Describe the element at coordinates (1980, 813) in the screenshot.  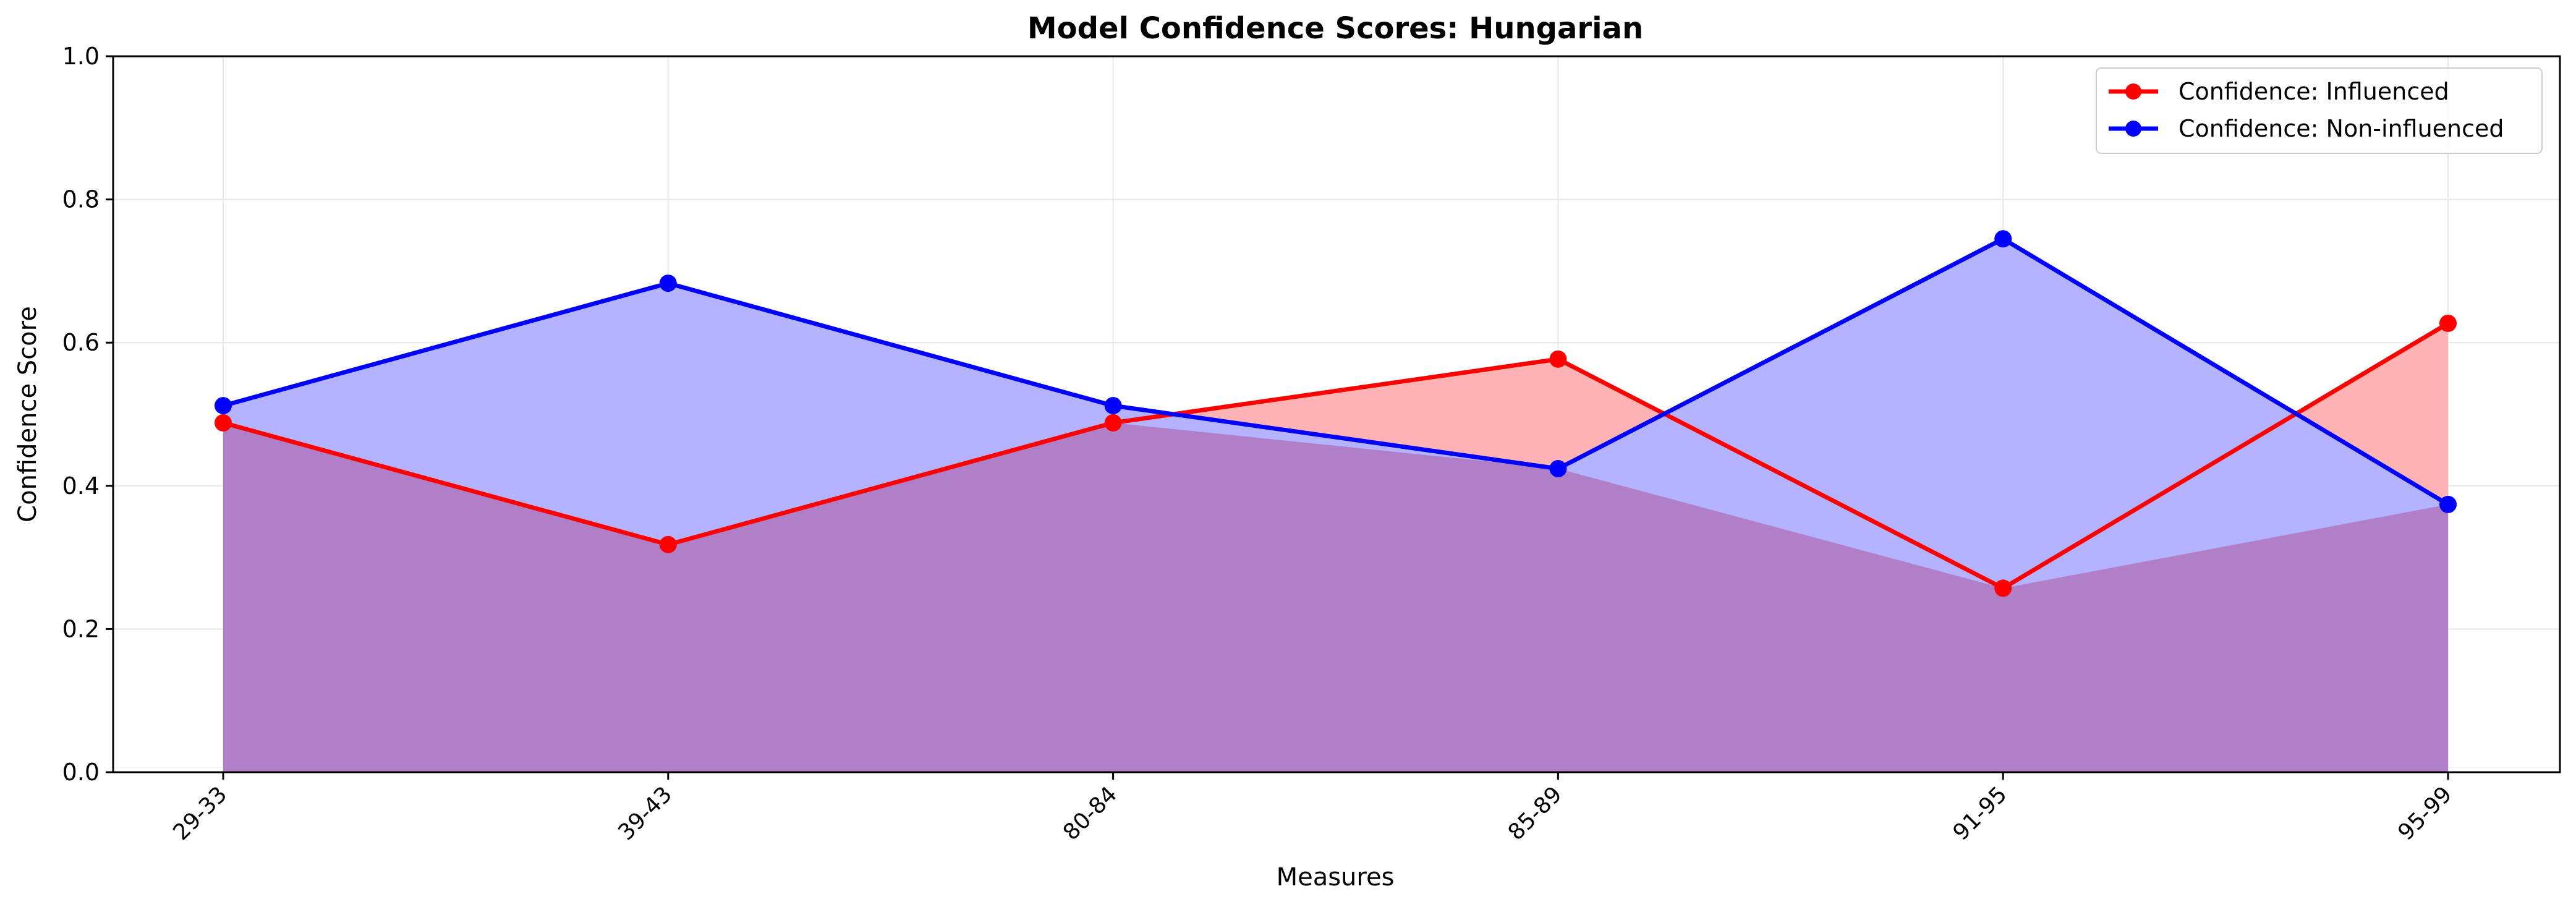
I see `x-tick-label: 91-95` at that location.